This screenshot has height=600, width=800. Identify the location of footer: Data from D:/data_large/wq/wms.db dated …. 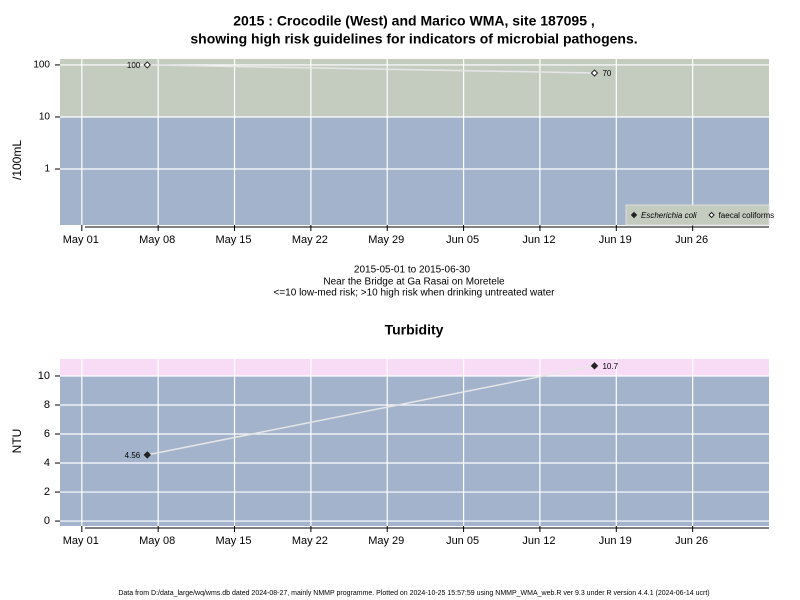
(413, 593).